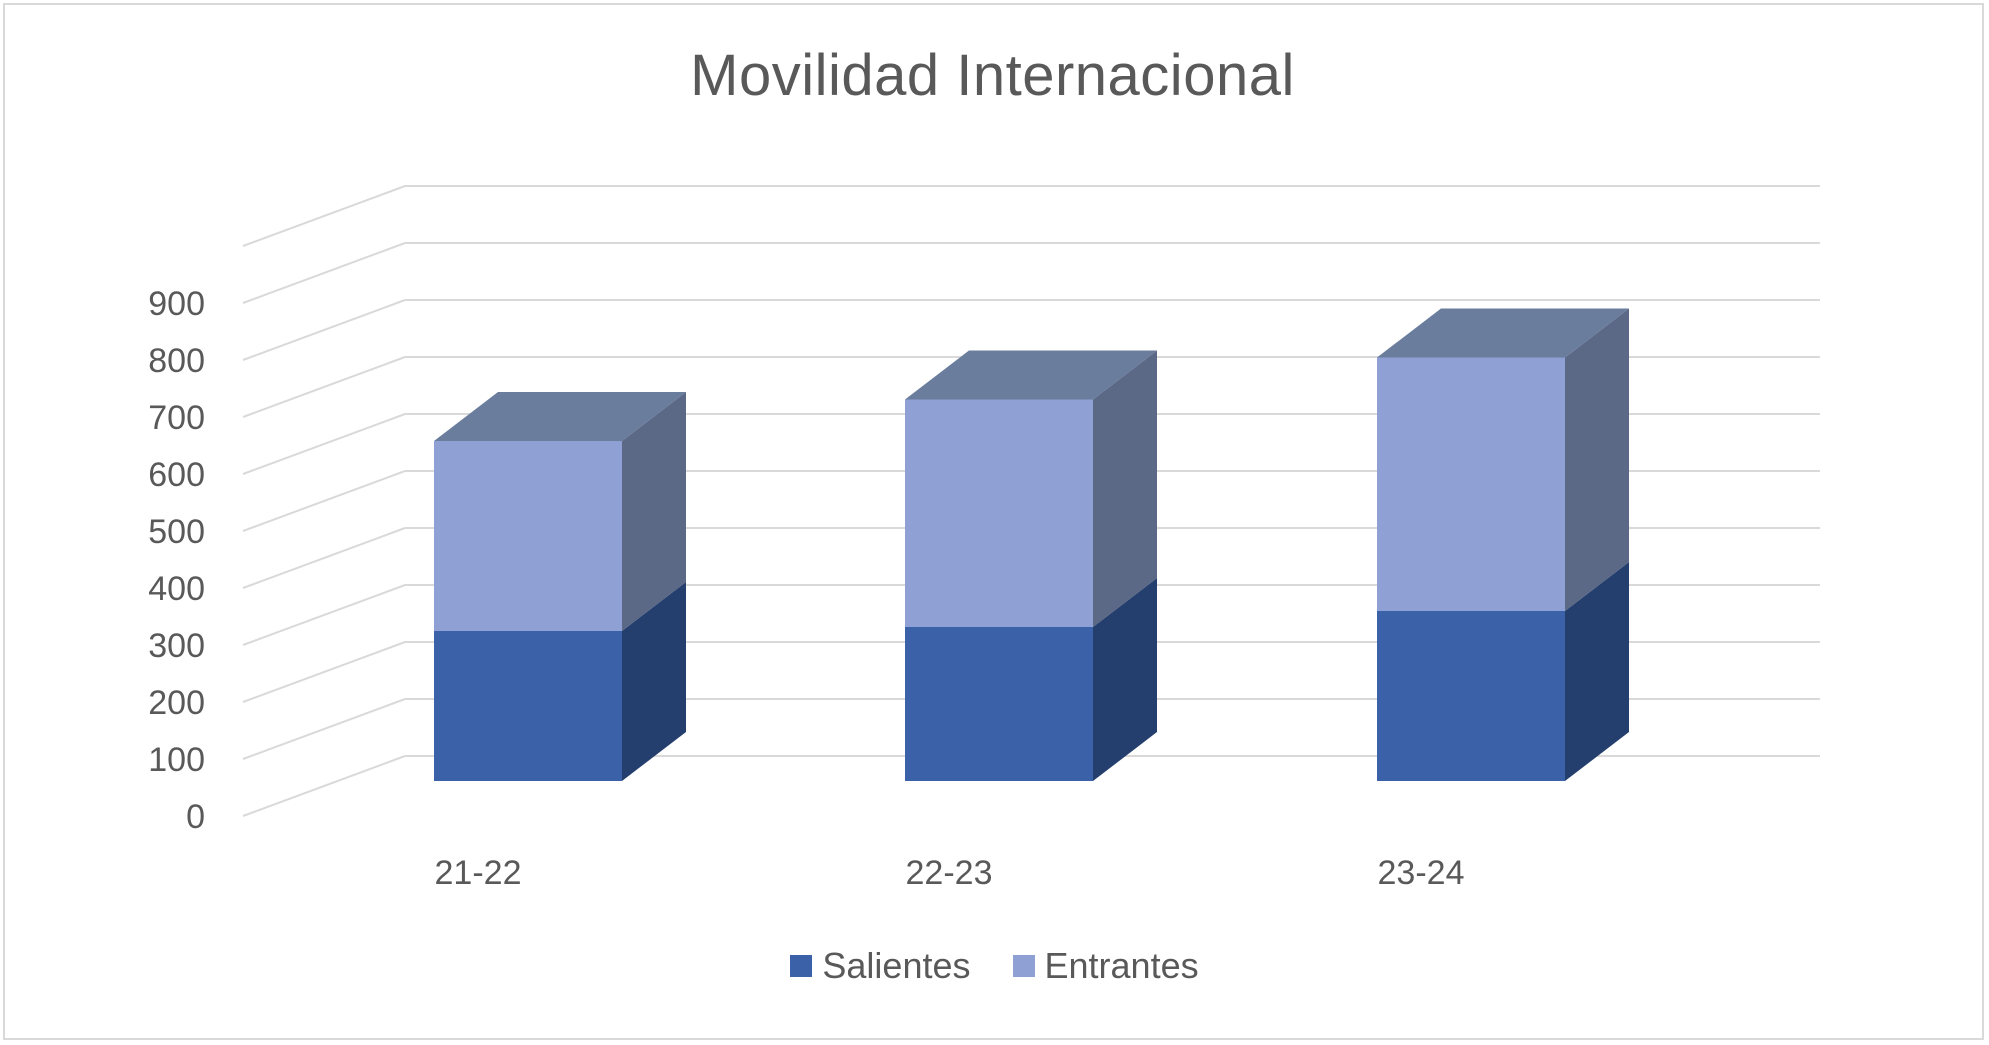 This screenshot has width=1989, height=1045. What do you see at coordinates (176, 475) in the screenshot?
I see `y-tick-label: 600` at bounding box center [176, 475].